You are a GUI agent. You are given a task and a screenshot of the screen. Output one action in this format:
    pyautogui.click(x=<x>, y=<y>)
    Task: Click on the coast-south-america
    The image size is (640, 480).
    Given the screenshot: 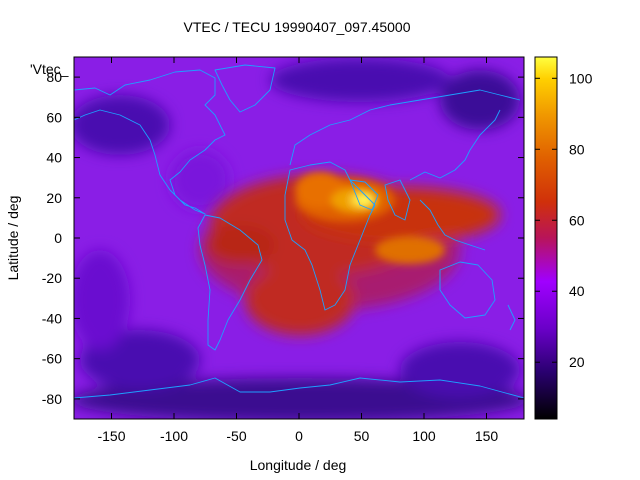 What is the action you would take?
    pyautogui.click(x=230, y=282)
    